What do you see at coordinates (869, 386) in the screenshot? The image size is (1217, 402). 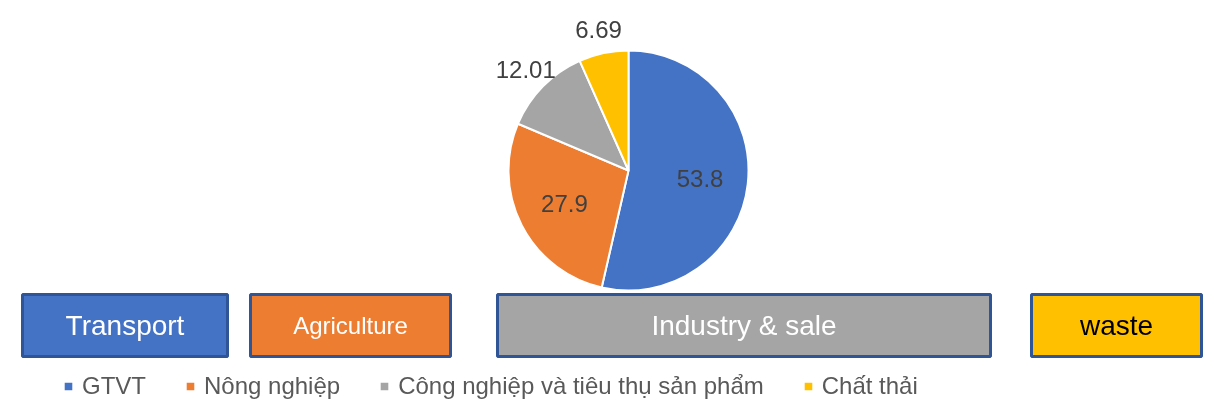 I see `legend-label: Chất thải` at bounding box center [869, 386].